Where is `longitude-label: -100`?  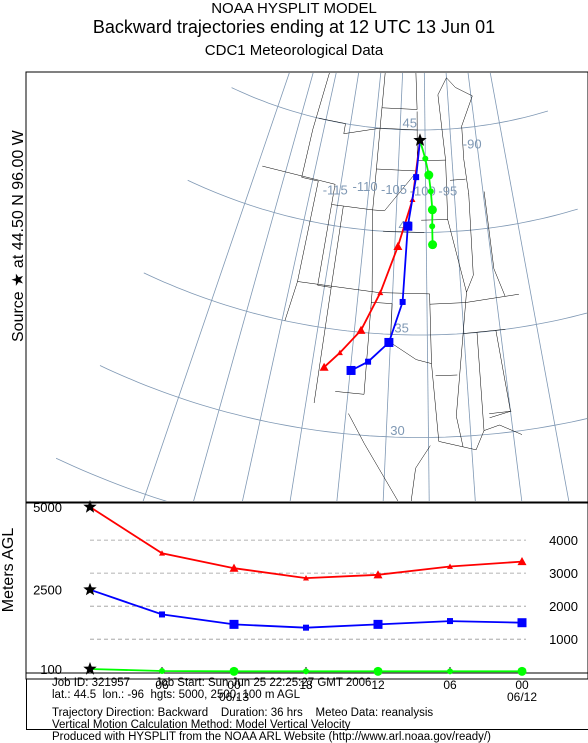
longitude-label: -100 is located at coordinates (423, 191).